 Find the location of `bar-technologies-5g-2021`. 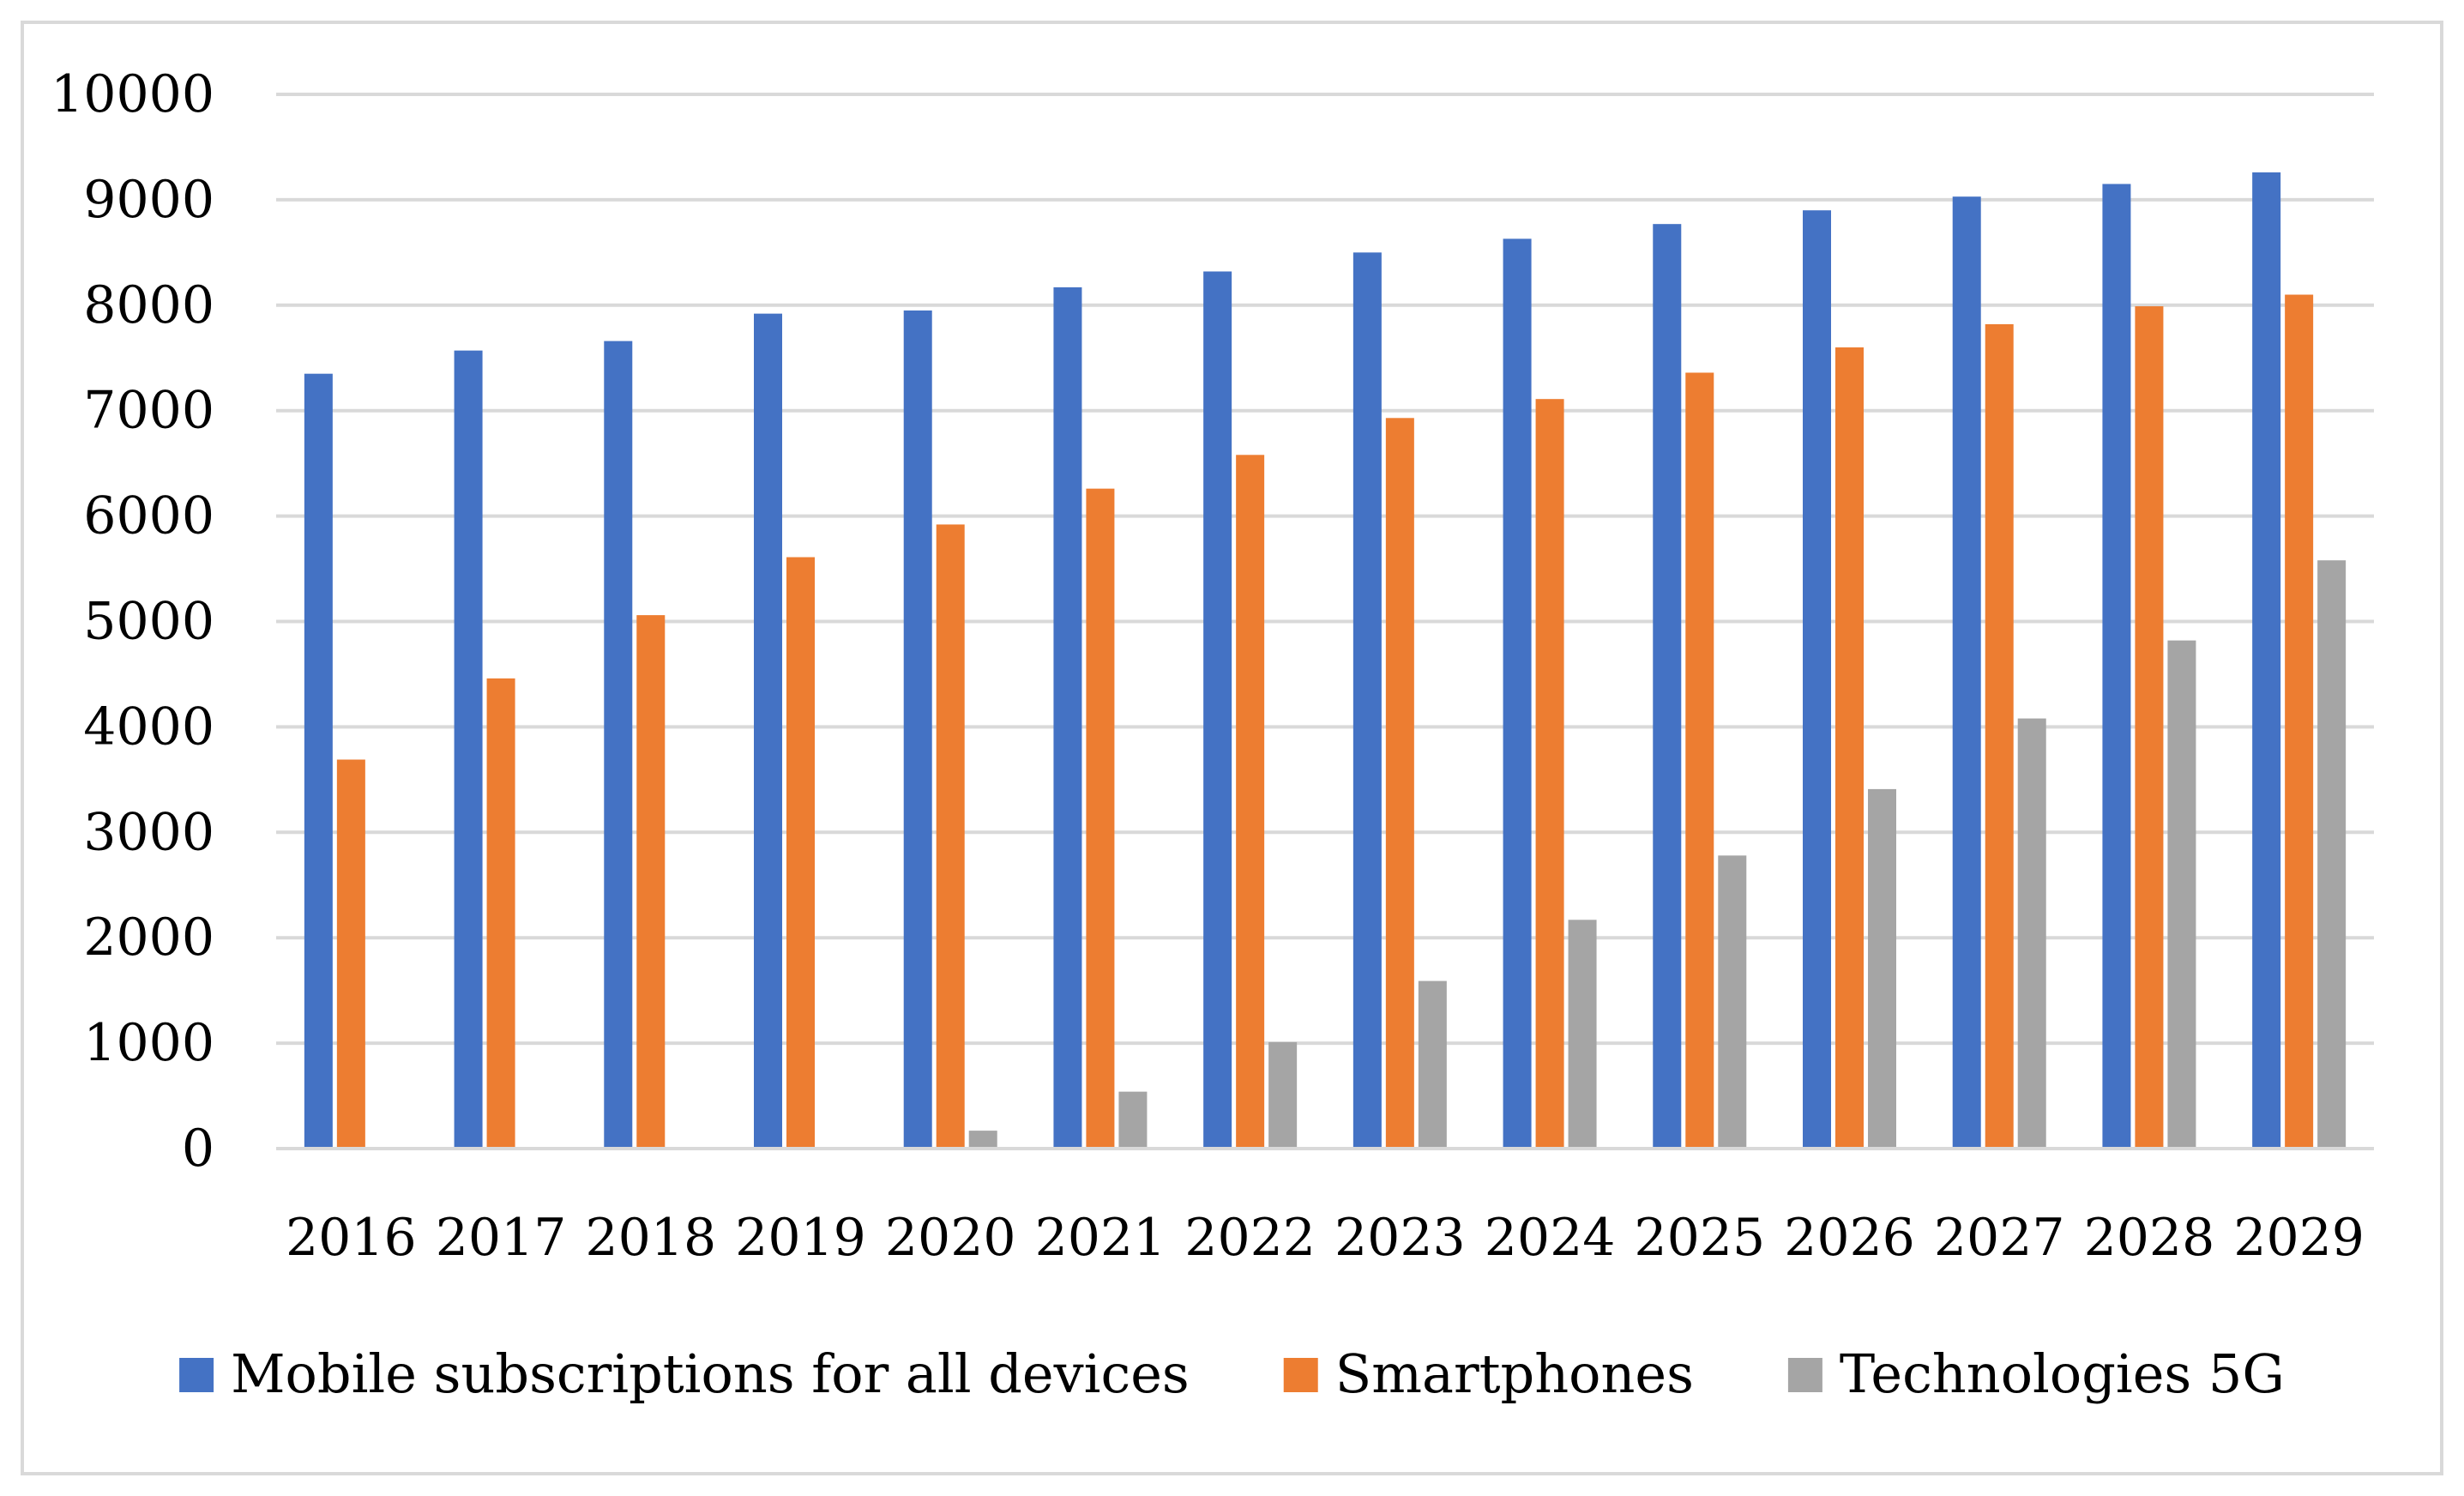

bar-technologies-5g-2021 is located at coordinates (1133, 1120).